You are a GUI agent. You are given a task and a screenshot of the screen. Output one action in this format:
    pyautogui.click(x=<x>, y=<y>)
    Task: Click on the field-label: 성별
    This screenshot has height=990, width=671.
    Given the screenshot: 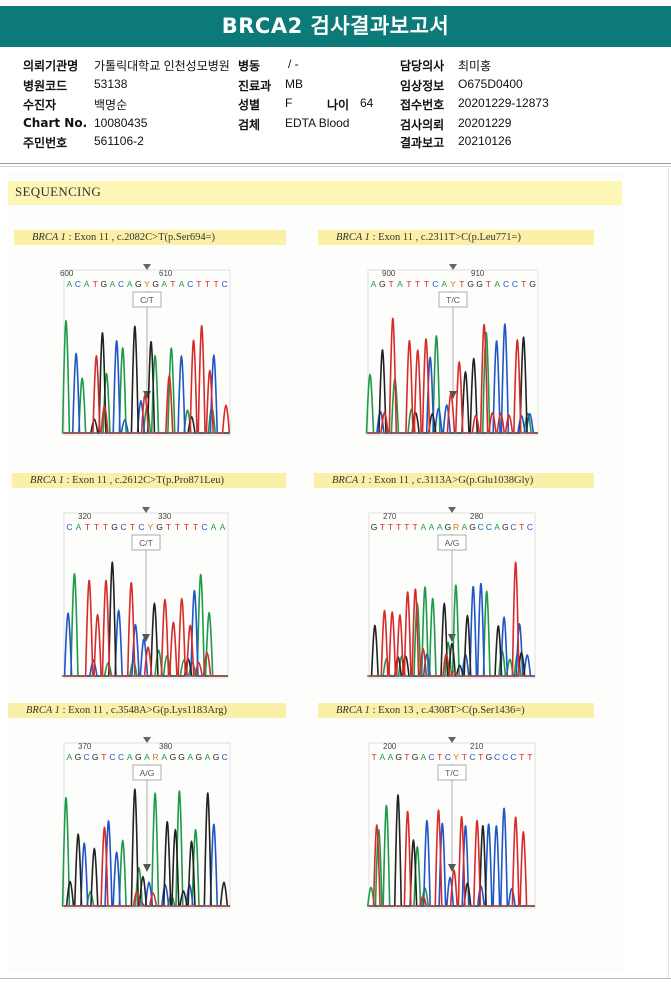 What is the action you would take?
    pyautogui.click(x=249, y=105)
    